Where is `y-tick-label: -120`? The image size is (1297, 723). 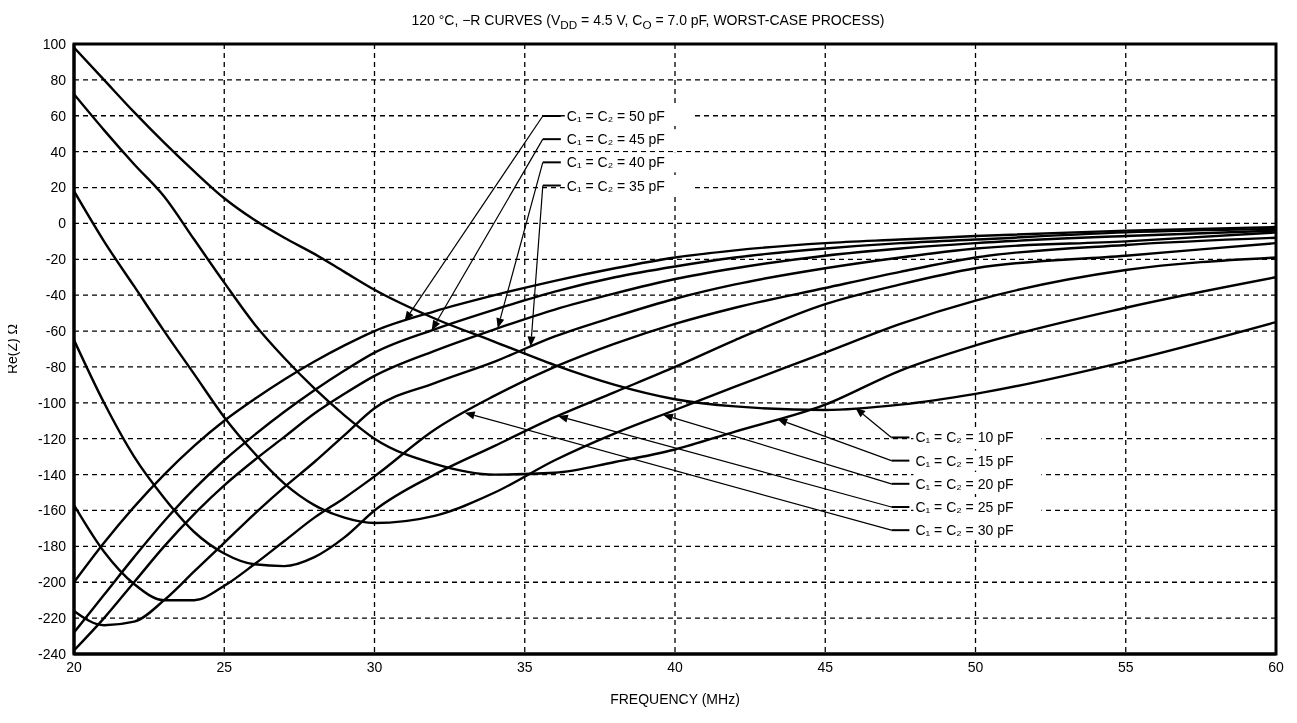
y-tick-label: -120 is located at coordinates (52, 438).